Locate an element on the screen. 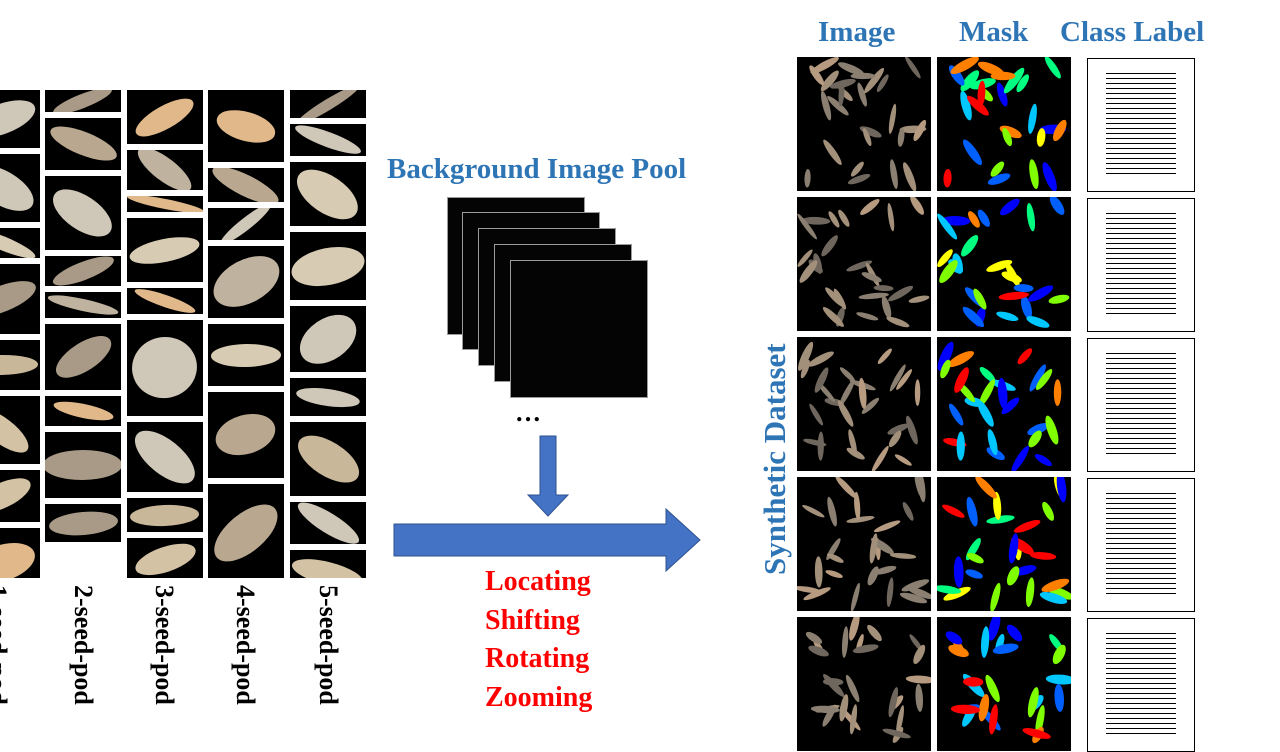 The image size is (1280, 752). operation-shifting: Shifting is located at coordinates (532, 620).